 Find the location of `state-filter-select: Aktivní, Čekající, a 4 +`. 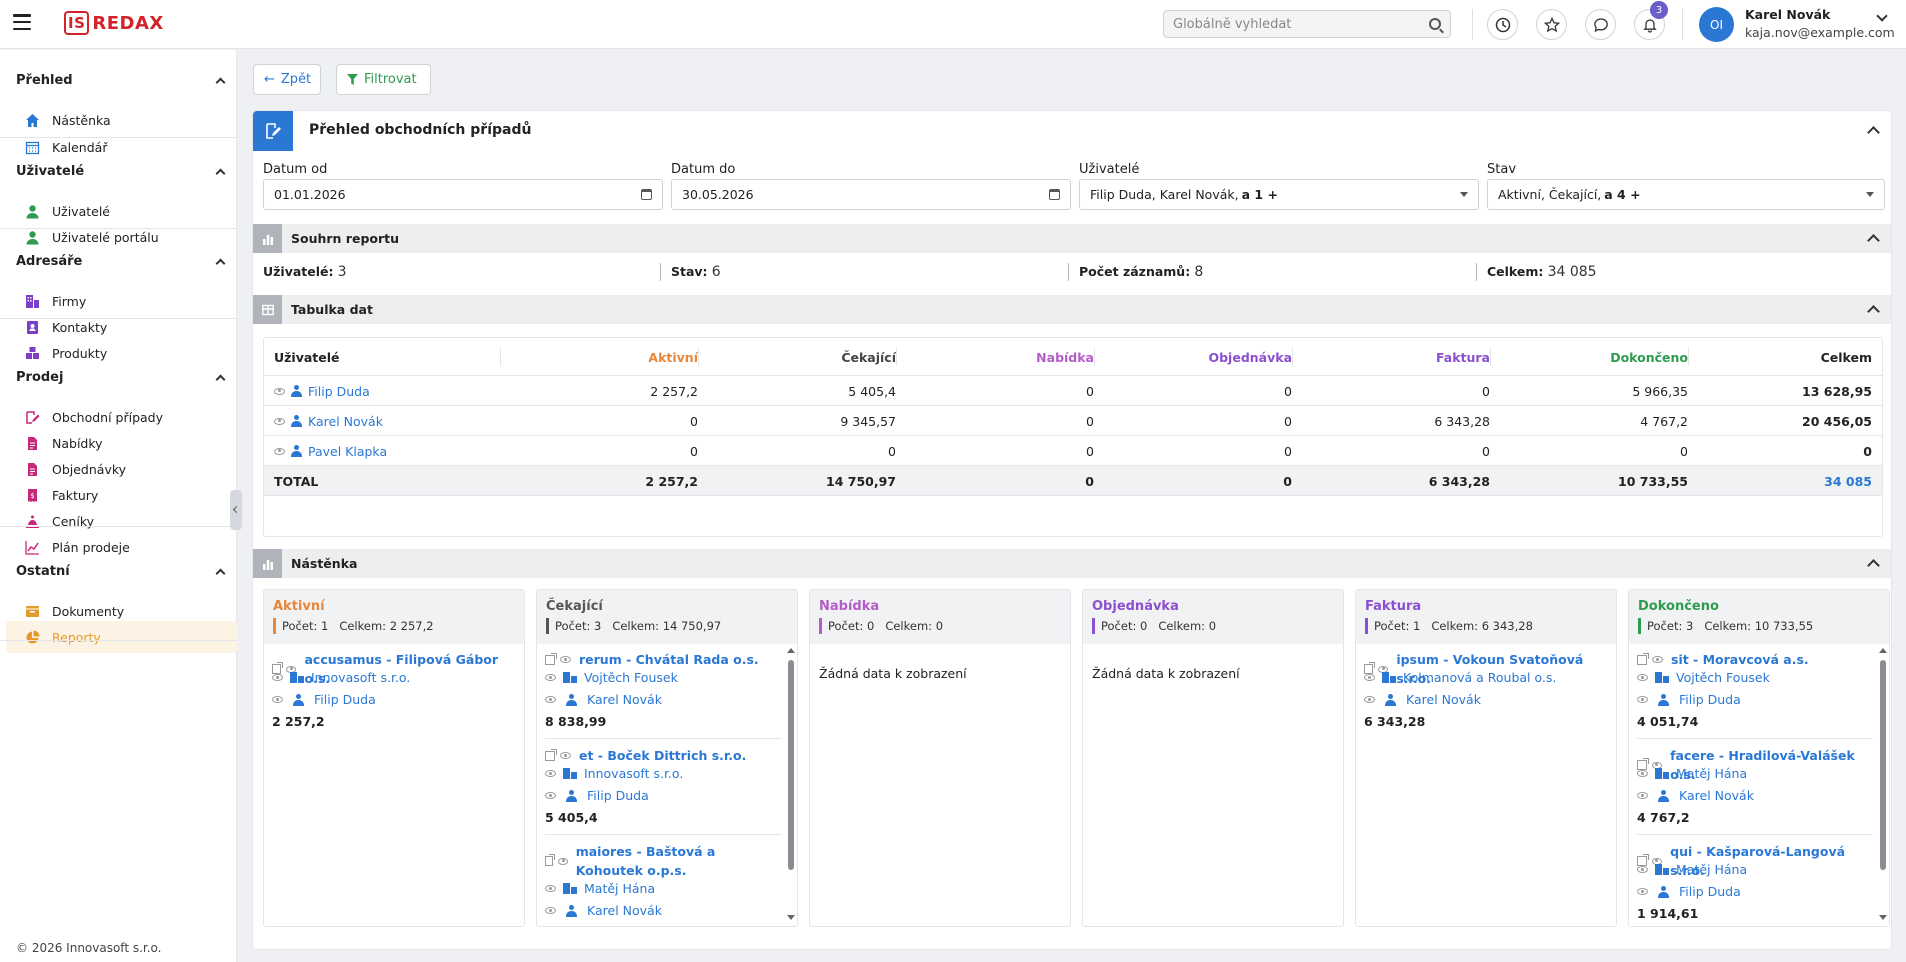

state-filter-select: Aktivní, Čekající, a 4 + is located at coordinates (1686, 194).